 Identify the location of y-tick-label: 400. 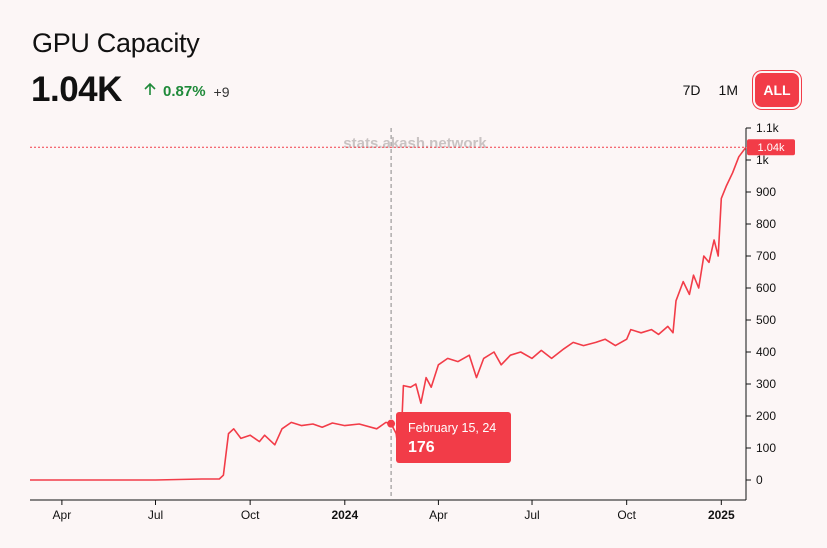
(766, 352).